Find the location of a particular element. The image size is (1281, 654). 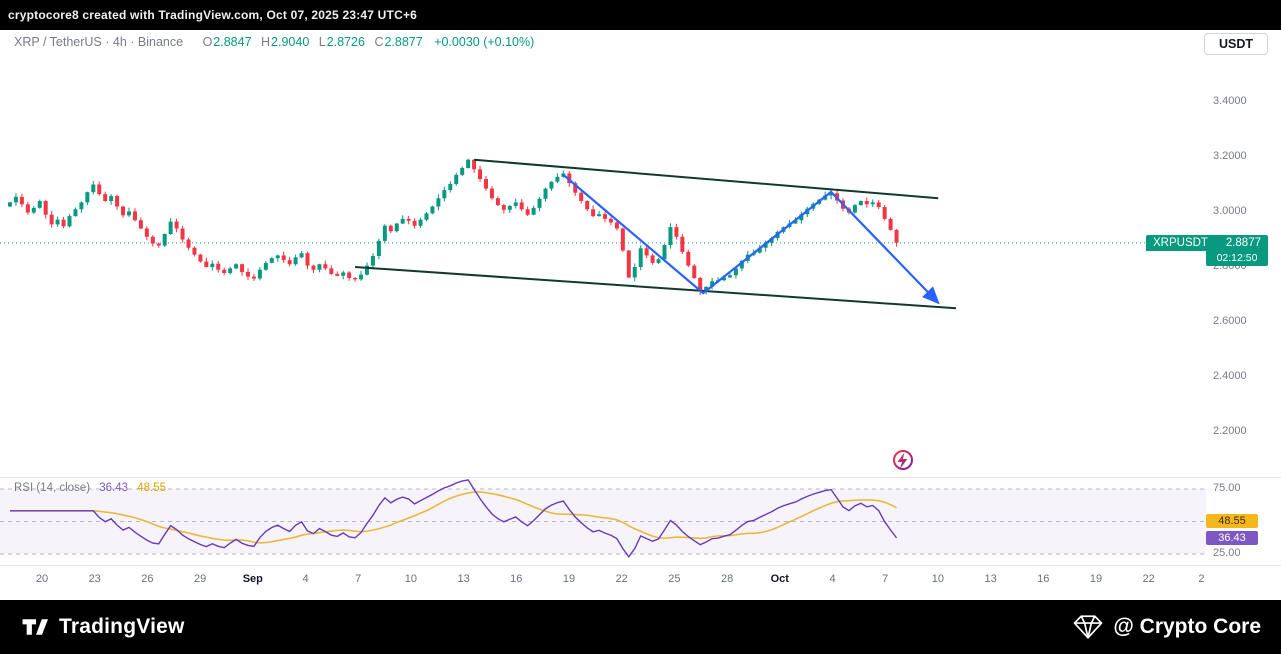

time-tick: 29 is located at coordinates (200, 579).